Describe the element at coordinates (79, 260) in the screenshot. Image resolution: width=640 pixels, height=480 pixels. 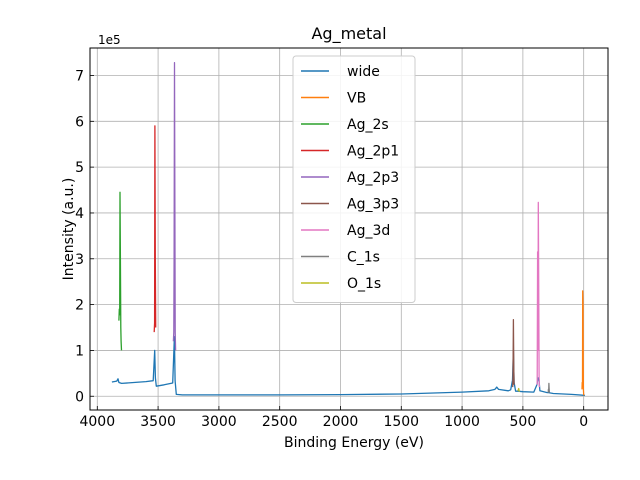
I see `y-tick-label: 3` at that location.